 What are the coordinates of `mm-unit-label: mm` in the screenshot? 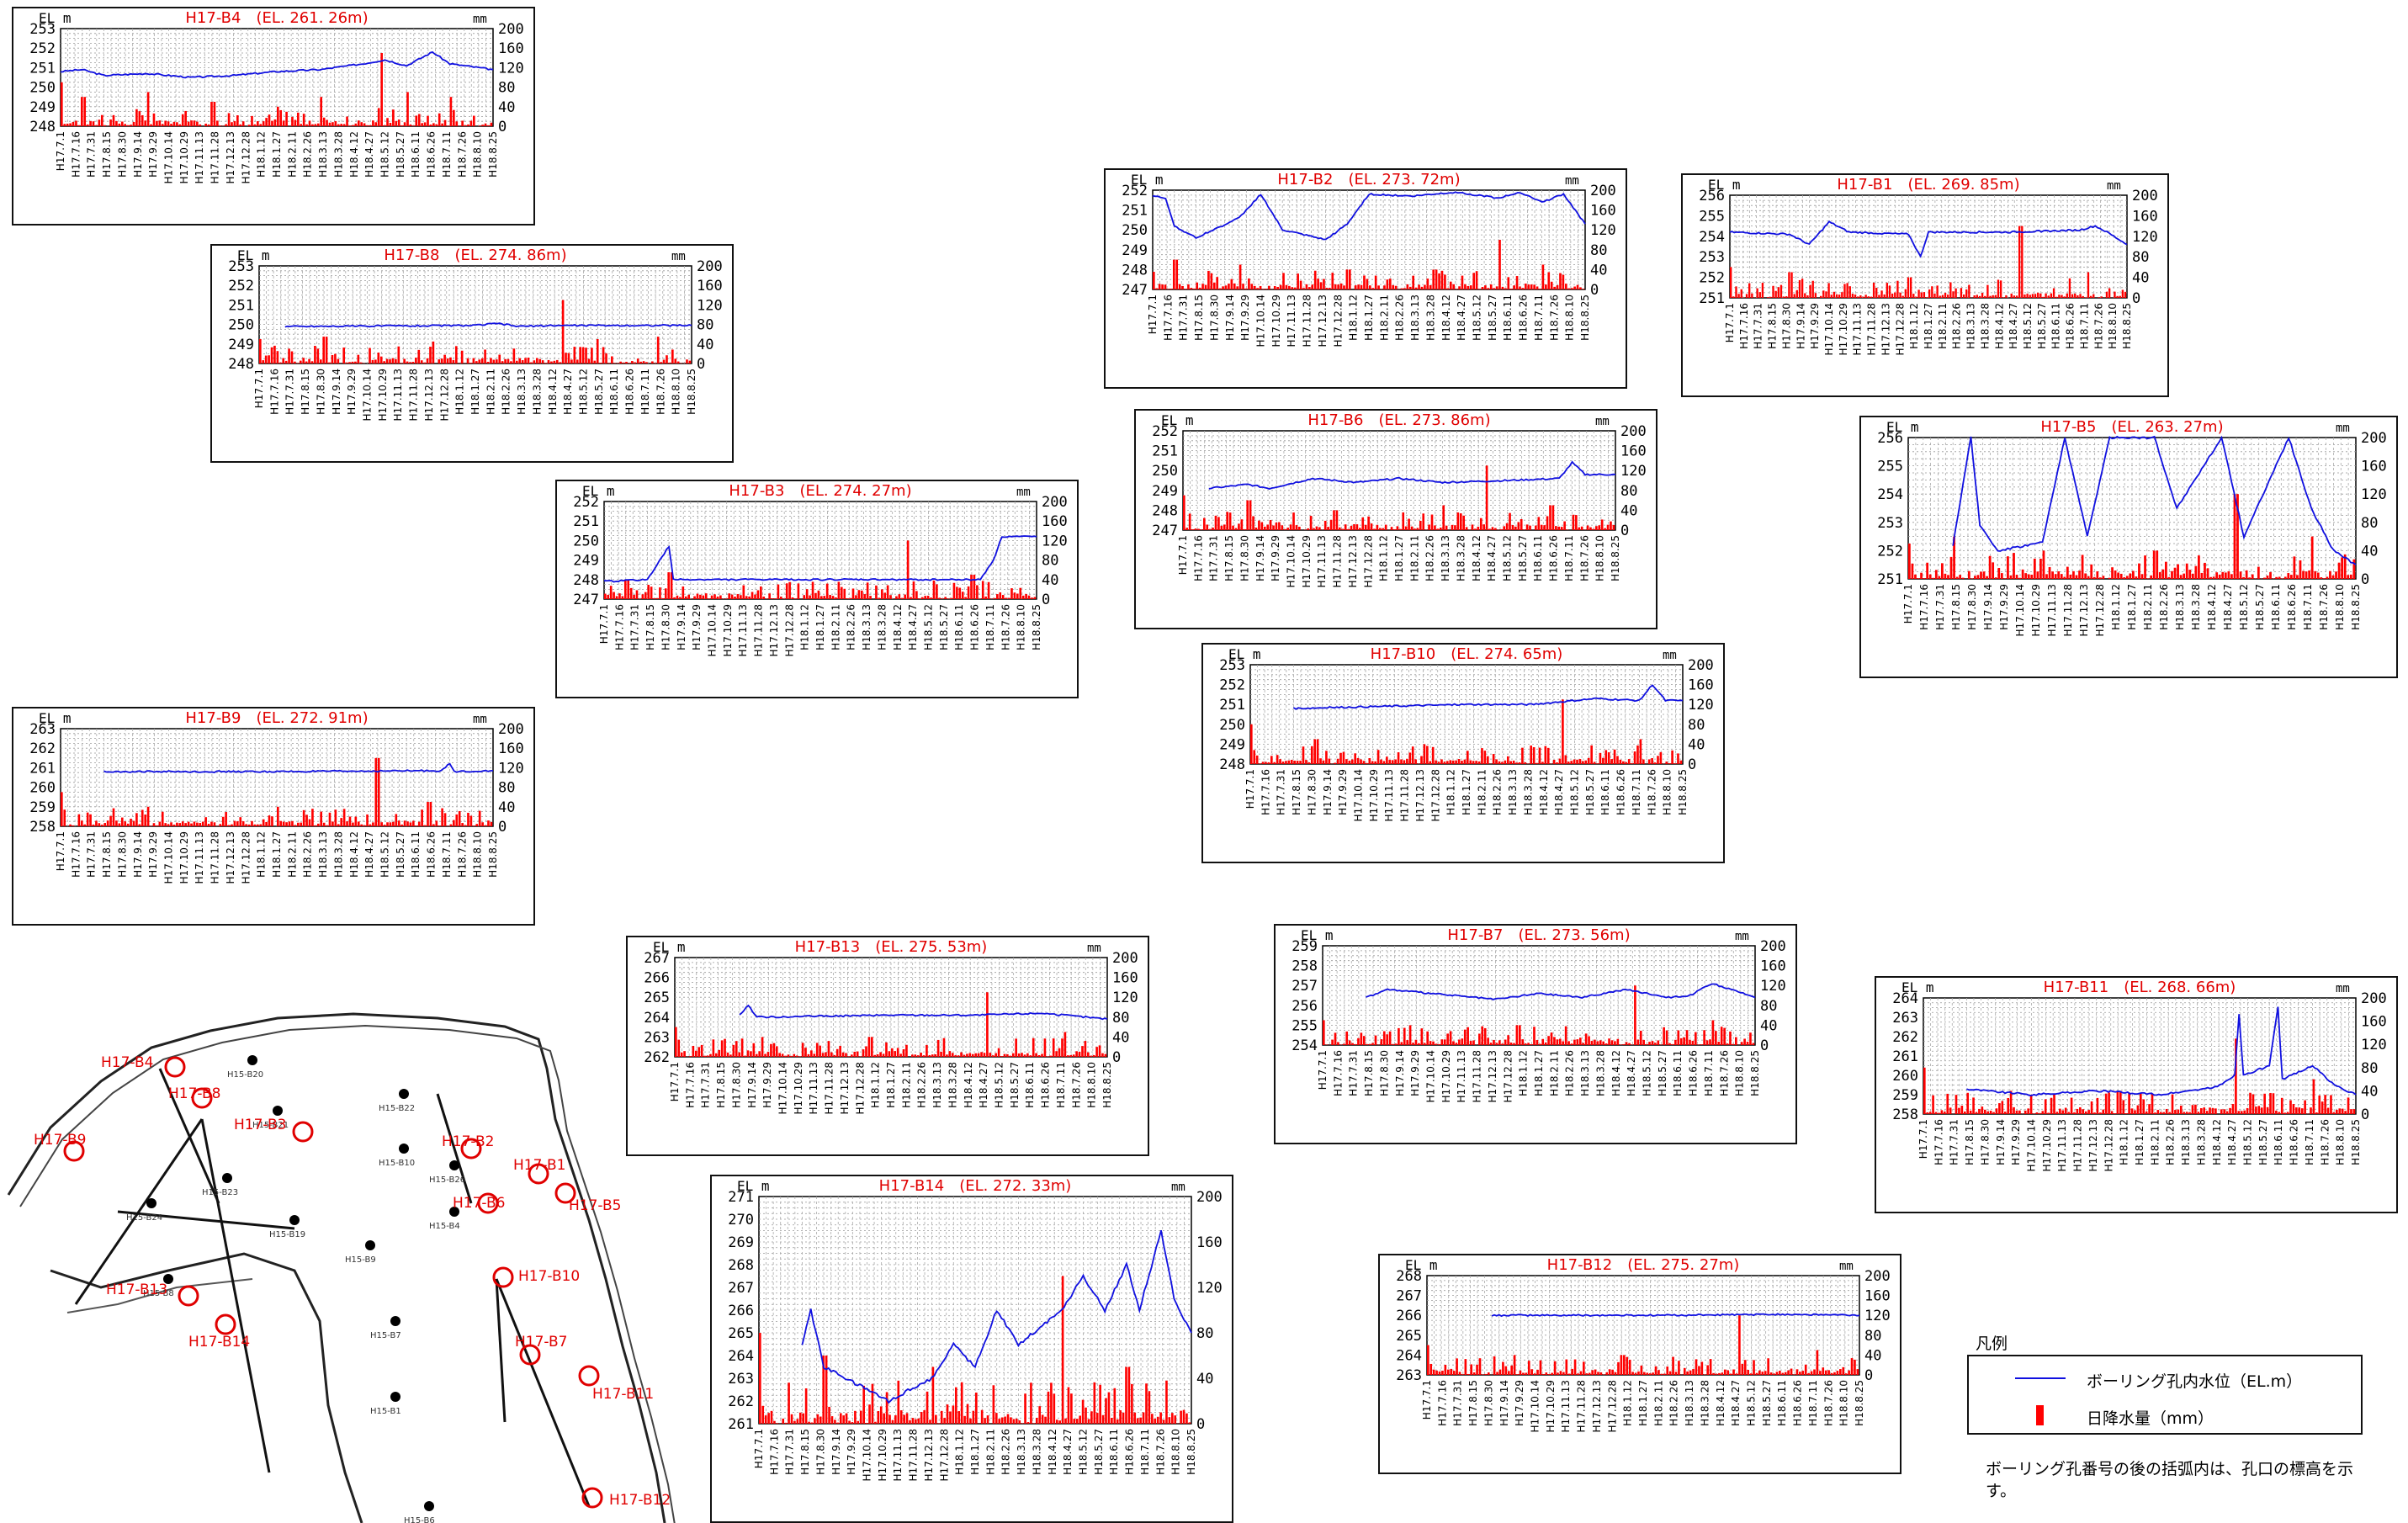 It's located at (1024, 492).